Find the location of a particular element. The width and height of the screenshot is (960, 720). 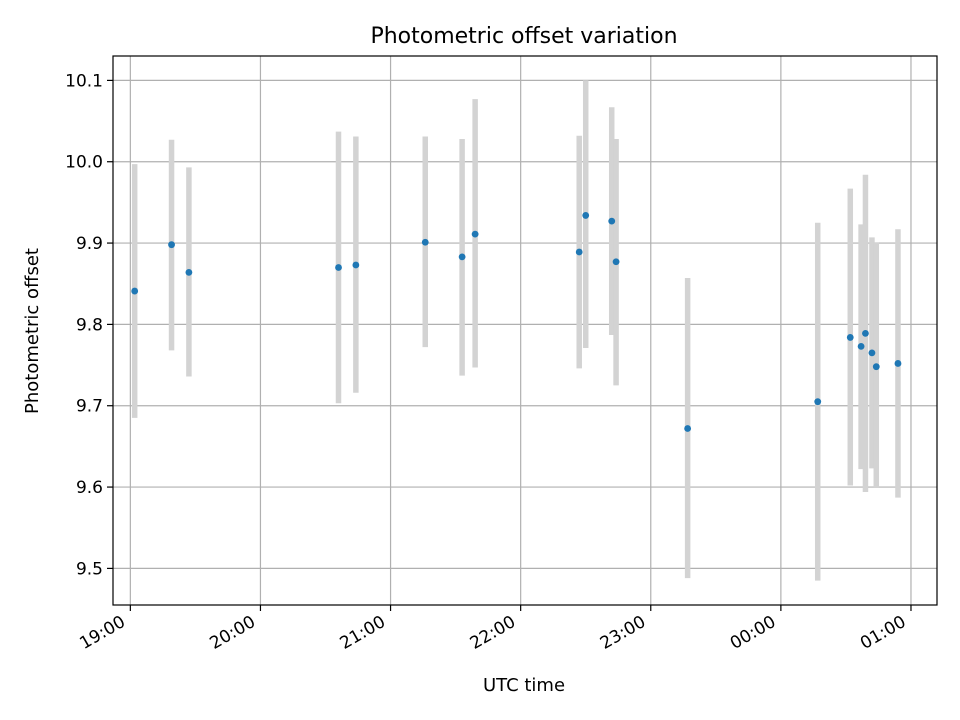

y-tick-label: 9.9 is located at coordinates (89, 244).